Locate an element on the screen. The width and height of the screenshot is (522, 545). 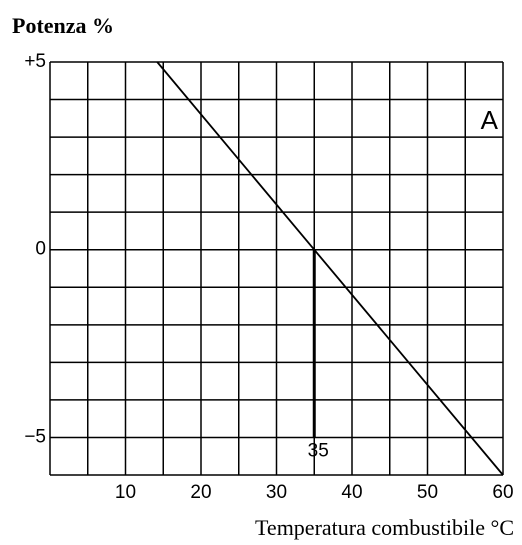
x-axis-label: Temperatura combustibile °C is located at coordinates (384, 527).